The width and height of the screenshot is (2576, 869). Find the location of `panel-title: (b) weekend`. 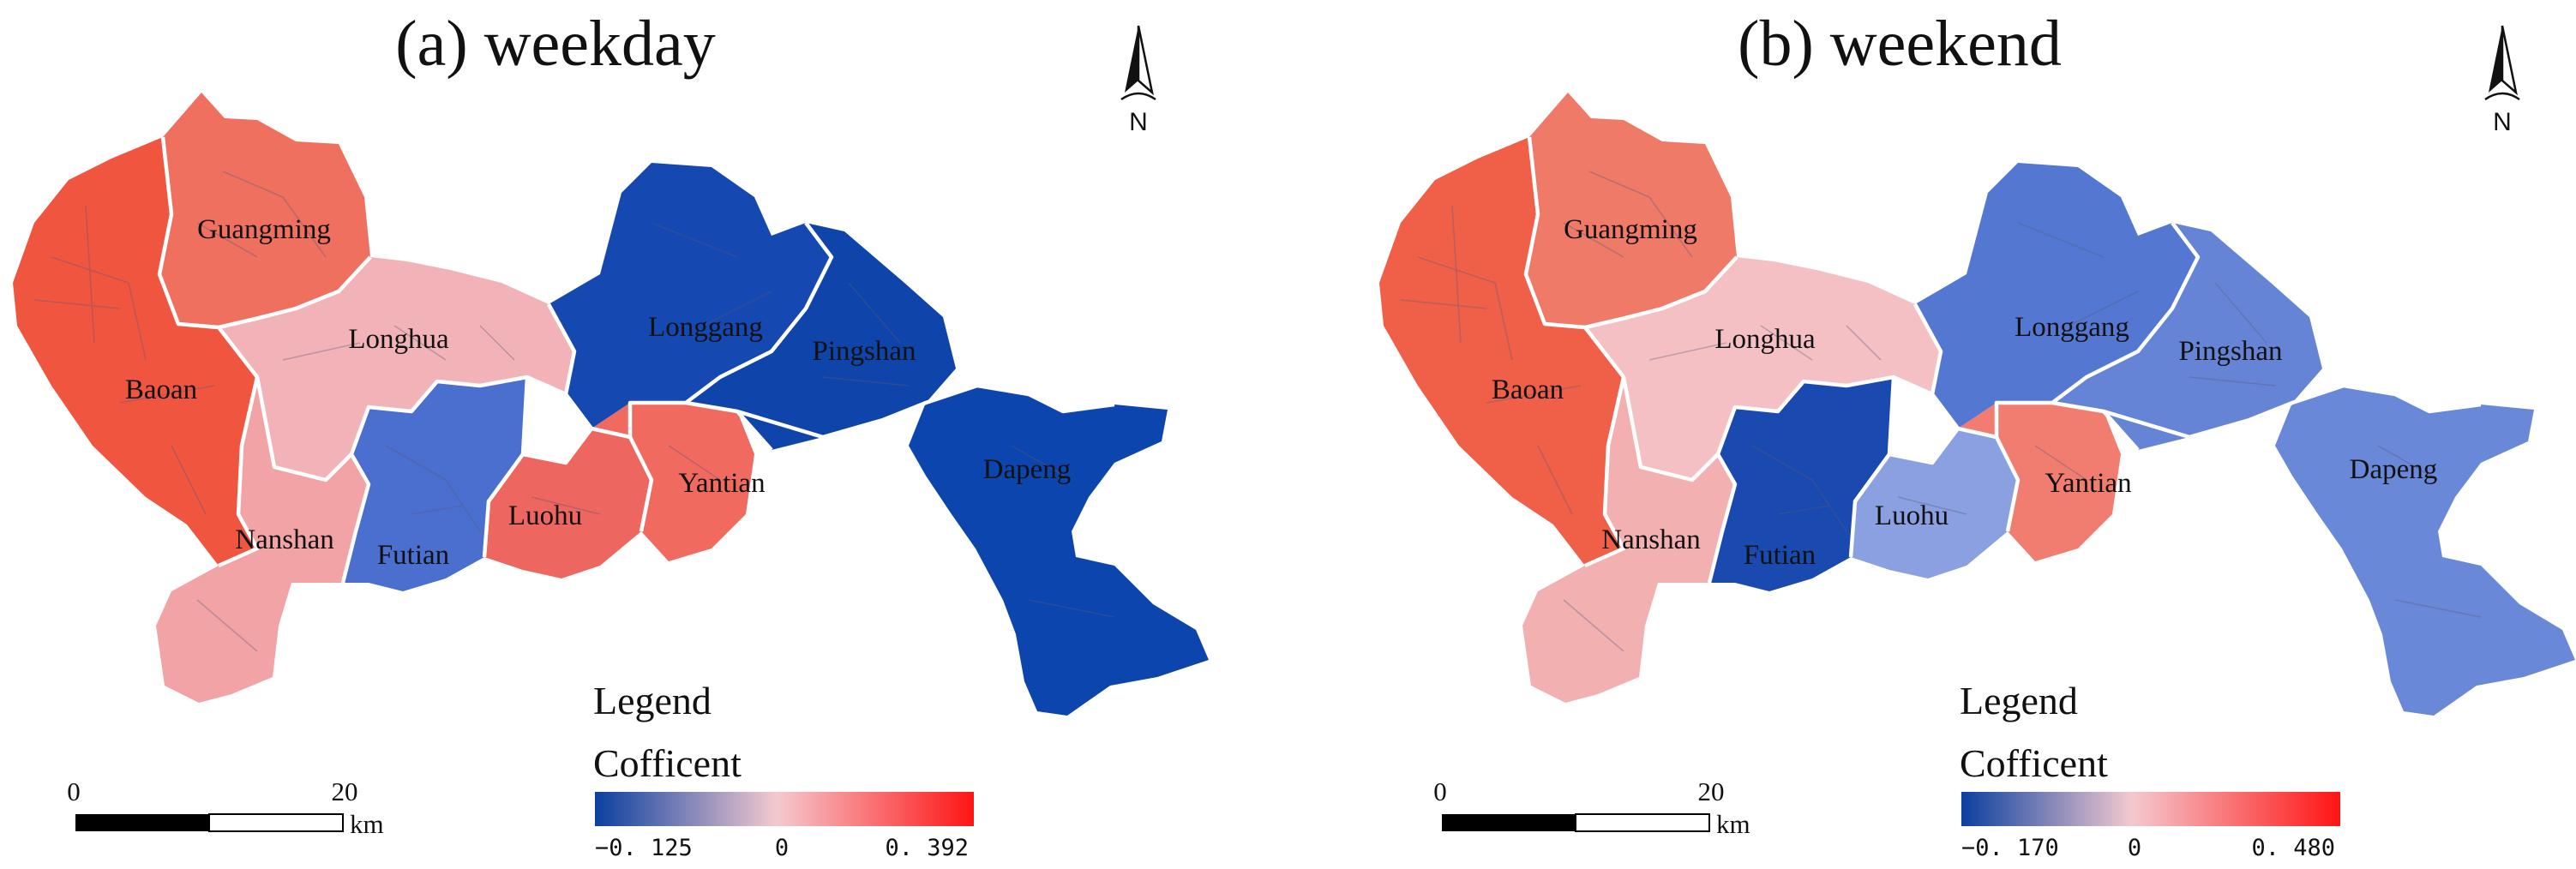

panel-title: (b) weekend is located at coordinates (1900, 44).